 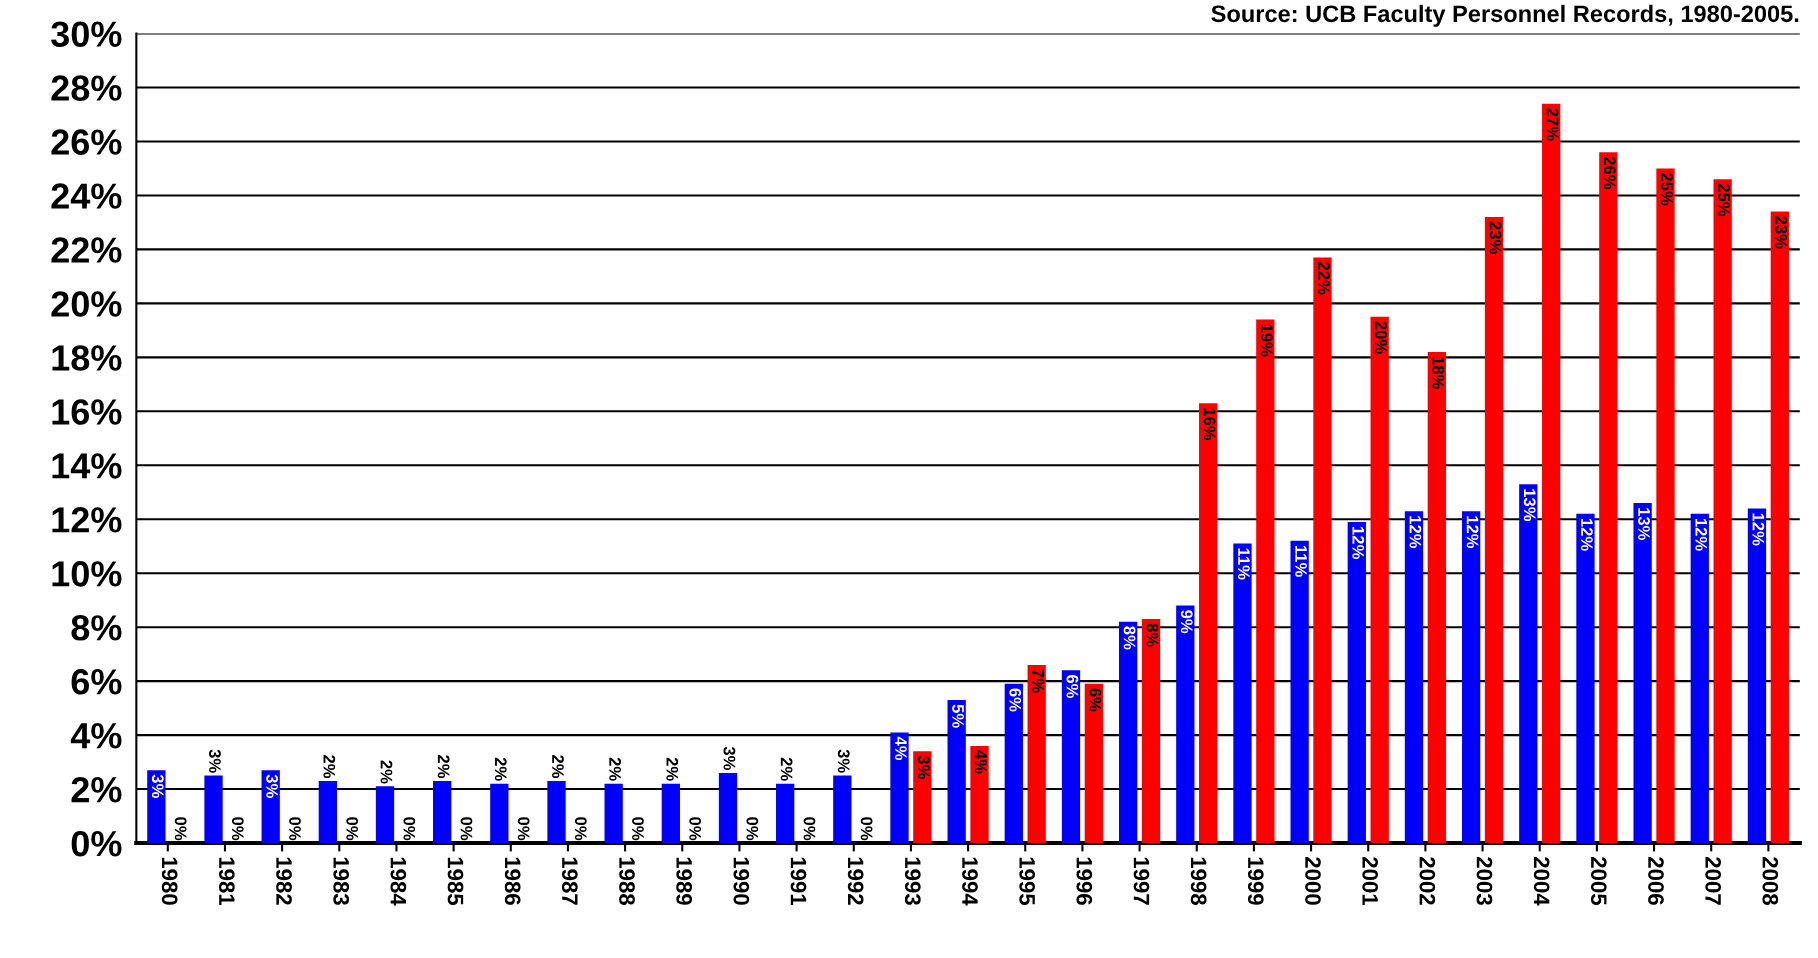 What do you see at coordinates (1644, 524) in the screenshot?
I see `data-label: 13%` at bounding box center [1644, 524].